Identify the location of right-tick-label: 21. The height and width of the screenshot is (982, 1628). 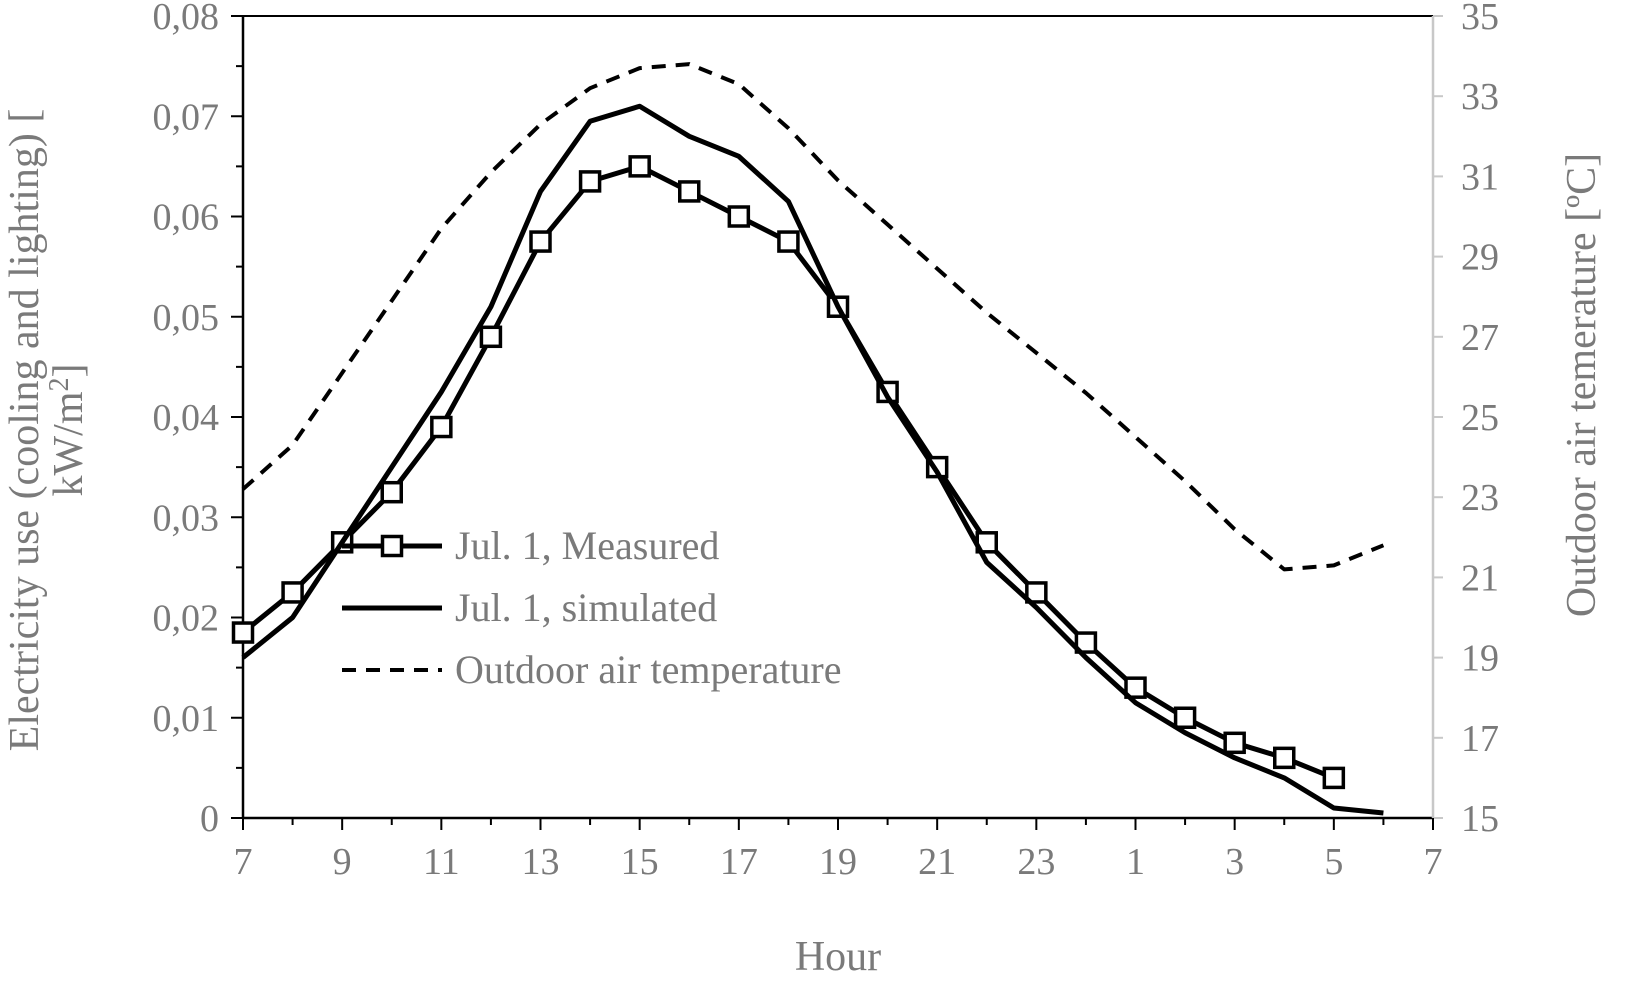
(1480, 578).